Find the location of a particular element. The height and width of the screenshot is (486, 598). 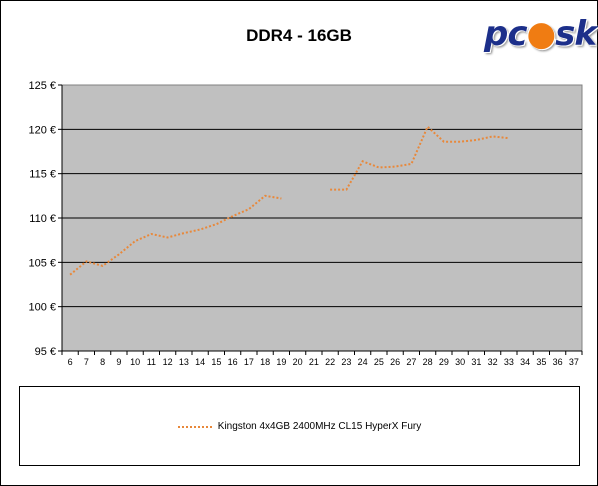

y-tick-label: 100 € is located at coordinates (42, 308).